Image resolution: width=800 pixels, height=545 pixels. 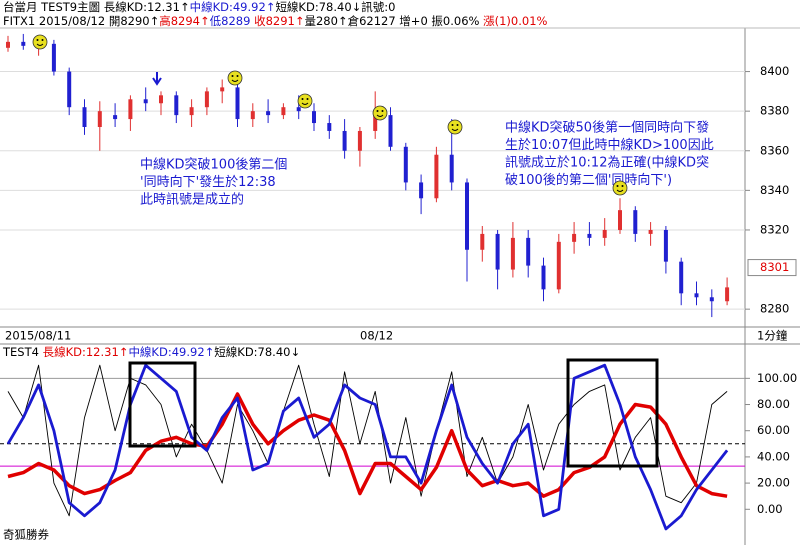 I want to click on header-segment: 收8291↑, so click(x=279, y=21).